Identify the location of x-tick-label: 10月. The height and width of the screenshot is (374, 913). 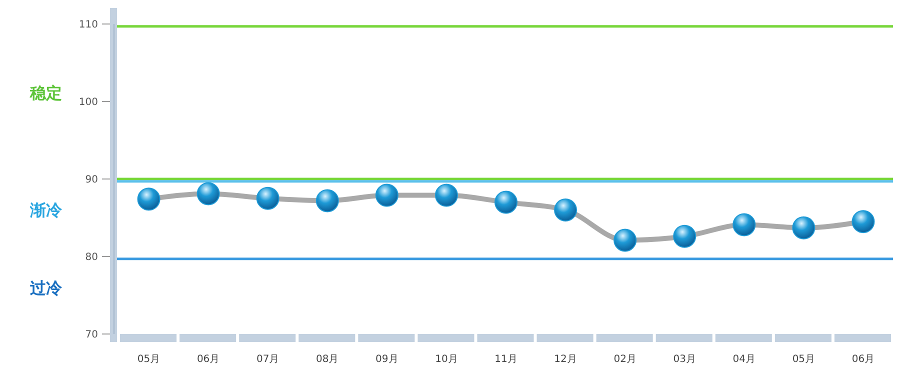
(446, 359).